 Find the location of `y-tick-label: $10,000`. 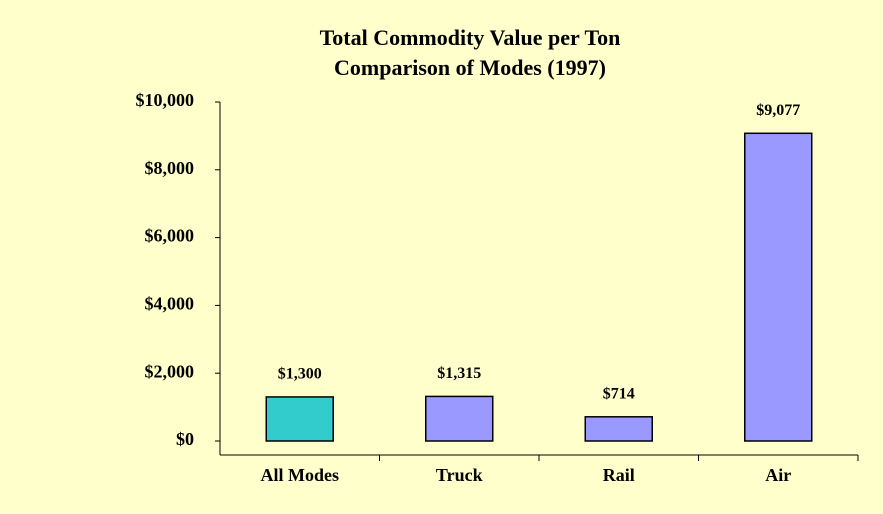

y-tick-label: $10,000 is located at coordinates (165, 100).